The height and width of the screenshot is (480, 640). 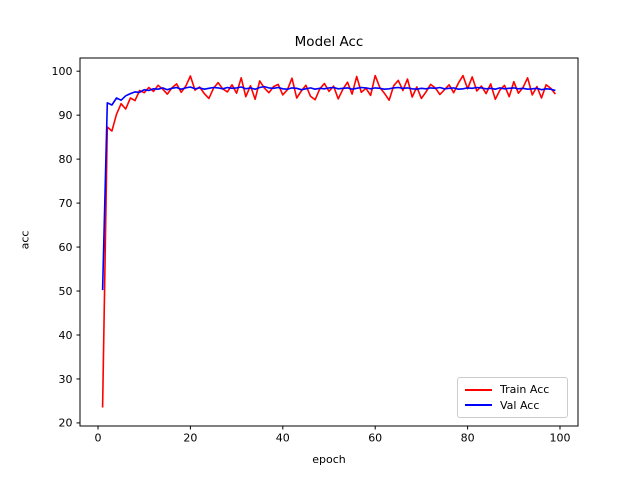 What do you see at coordinates (329, 42) in the screenshot?
I see `chart-title: Model Acc` at bounding box center [329, 42].